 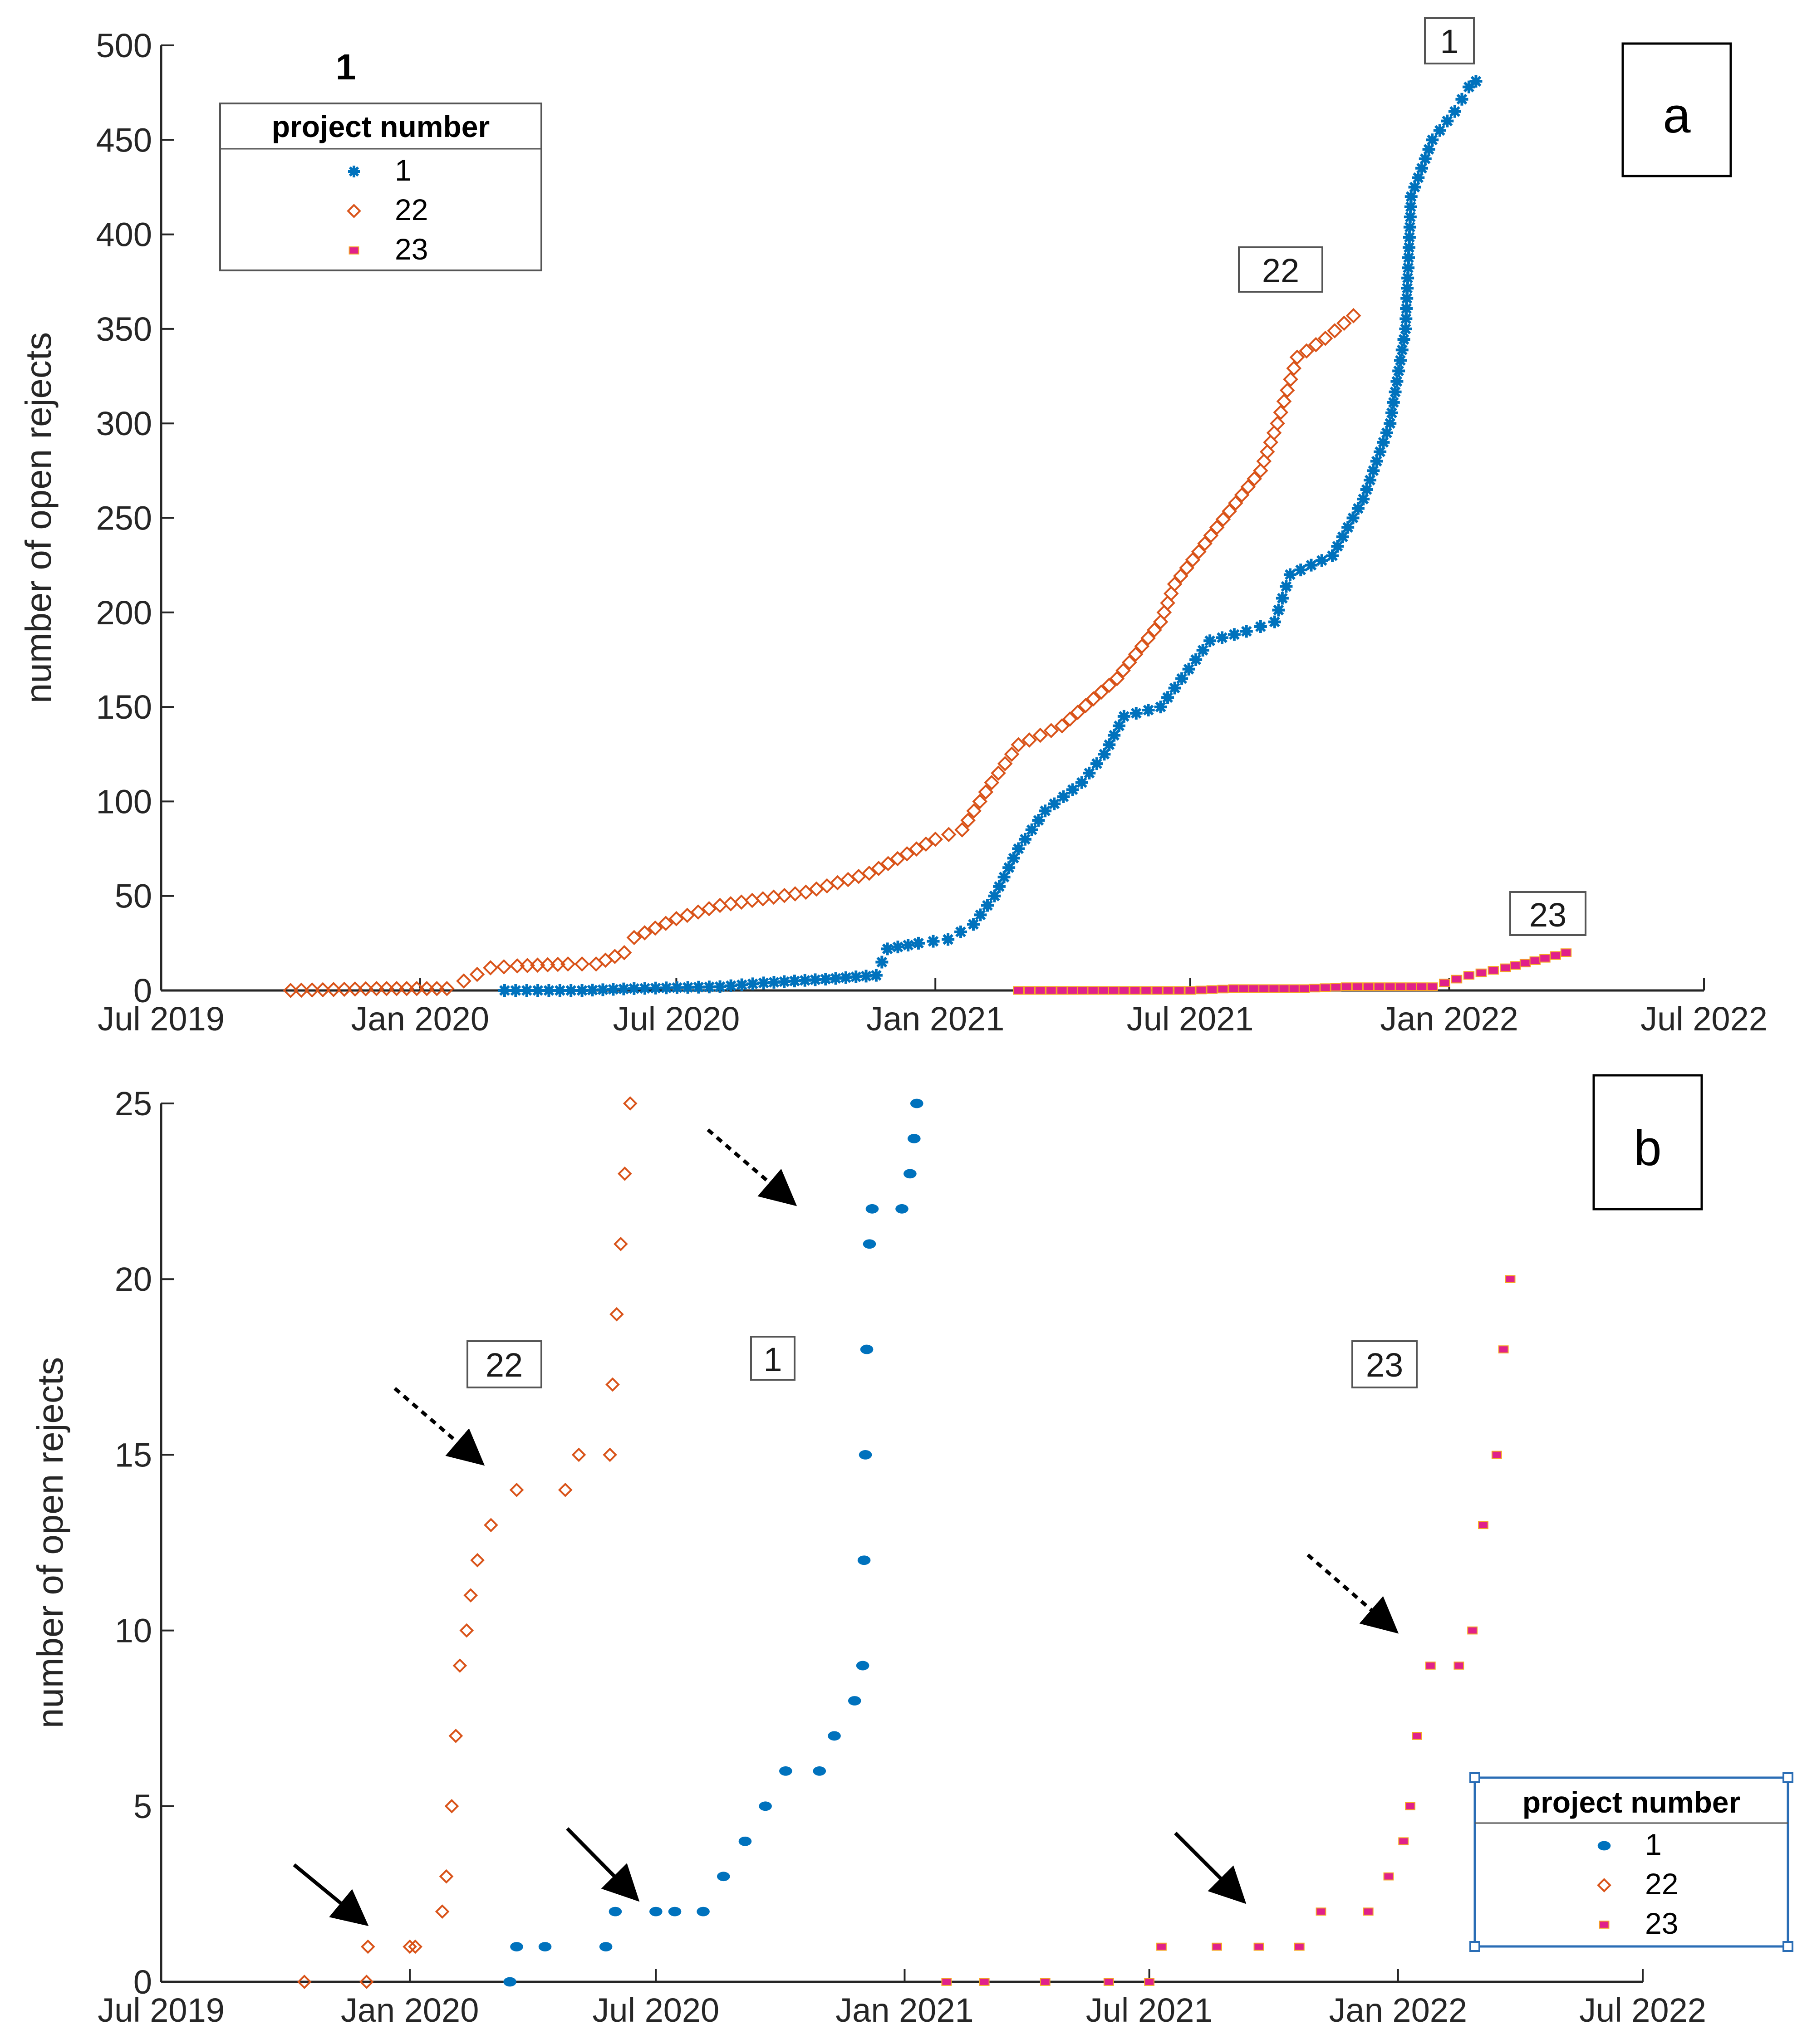 I want to click on panel-b-legend-label-23: 23, so click(x=1661, y=1923).